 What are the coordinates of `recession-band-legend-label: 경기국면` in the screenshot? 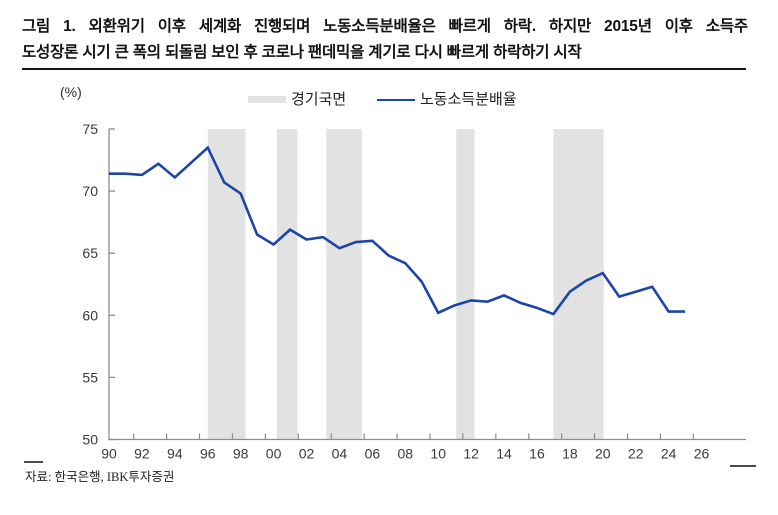 It's located at (319, 99).